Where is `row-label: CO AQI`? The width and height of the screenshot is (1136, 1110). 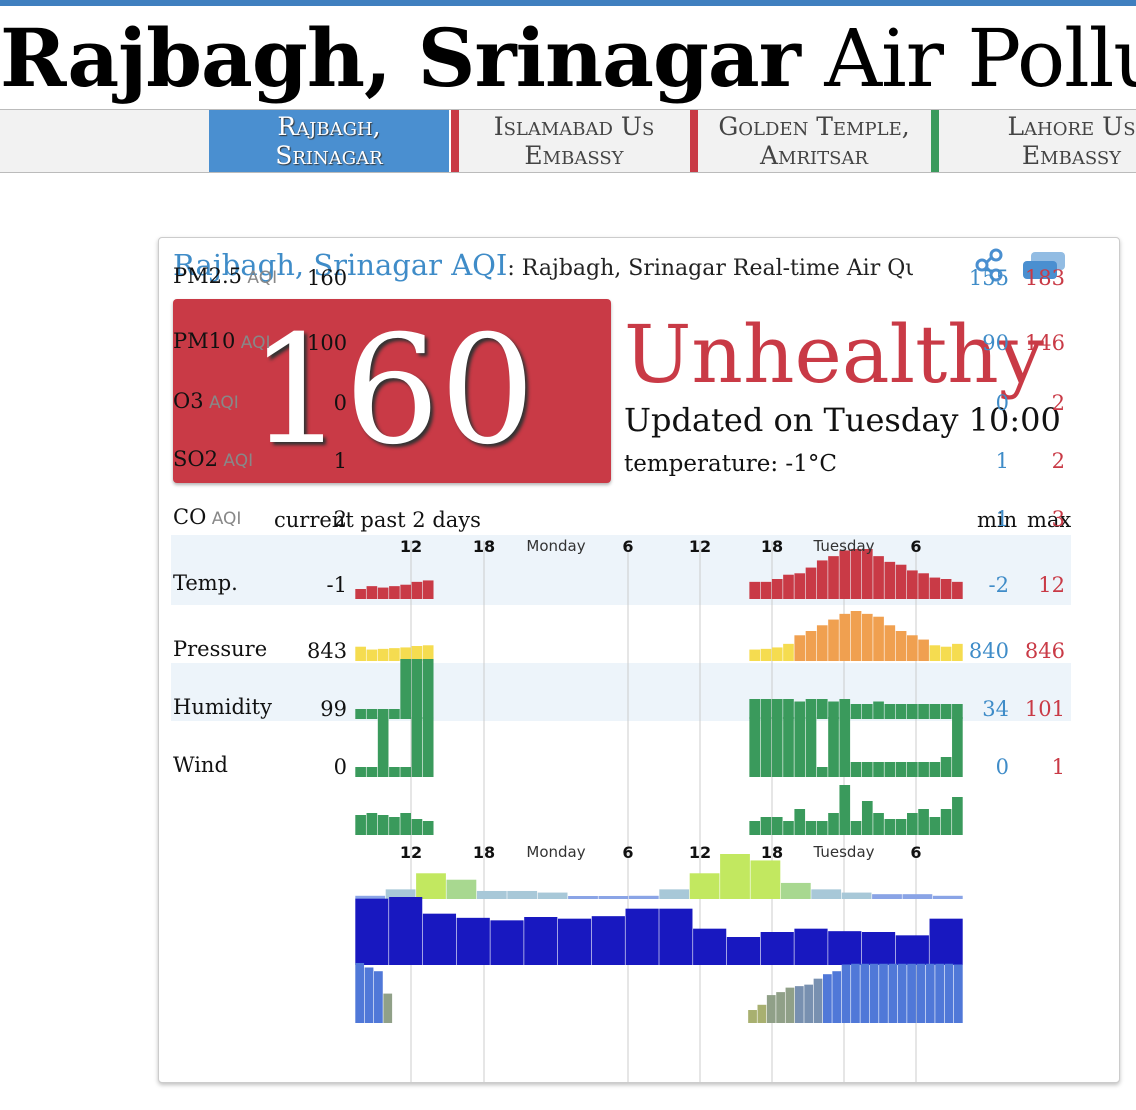 row-label: CO AQI is located at coordinates (207, 517).